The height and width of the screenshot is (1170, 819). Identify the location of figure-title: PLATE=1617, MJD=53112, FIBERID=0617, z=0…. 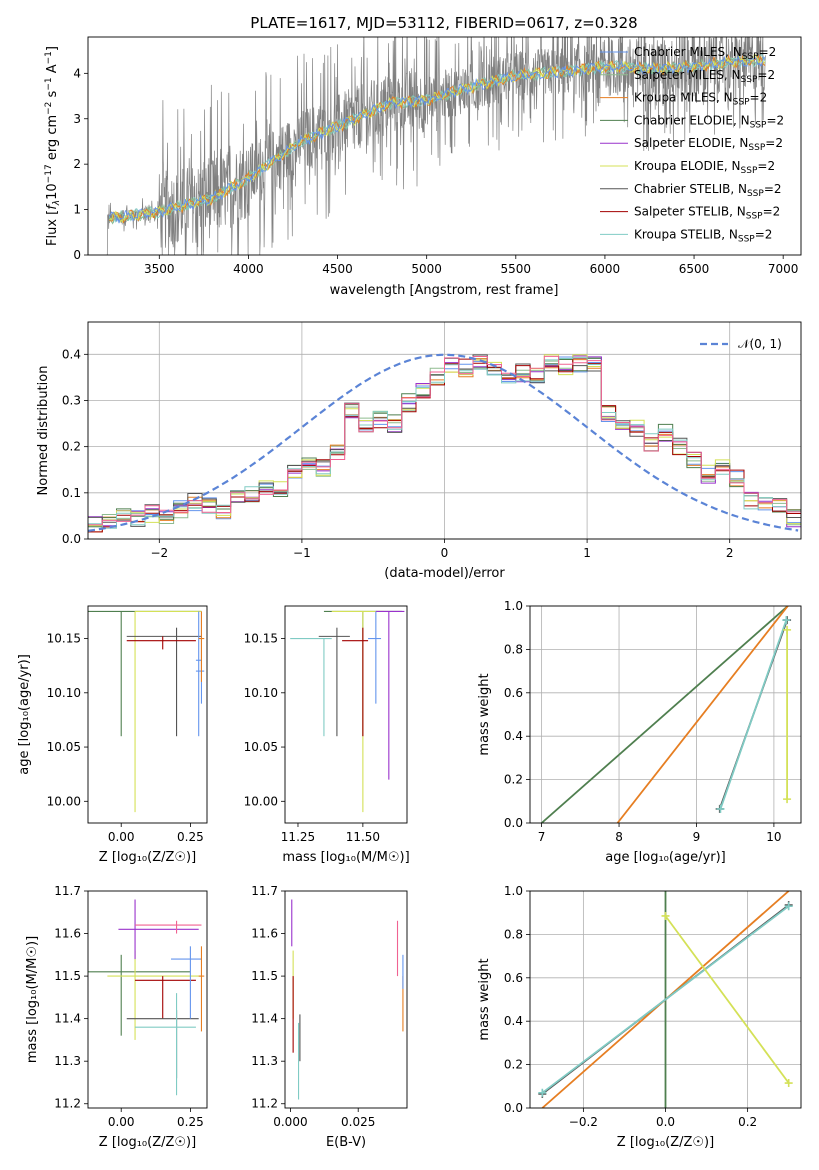
(443, 23).